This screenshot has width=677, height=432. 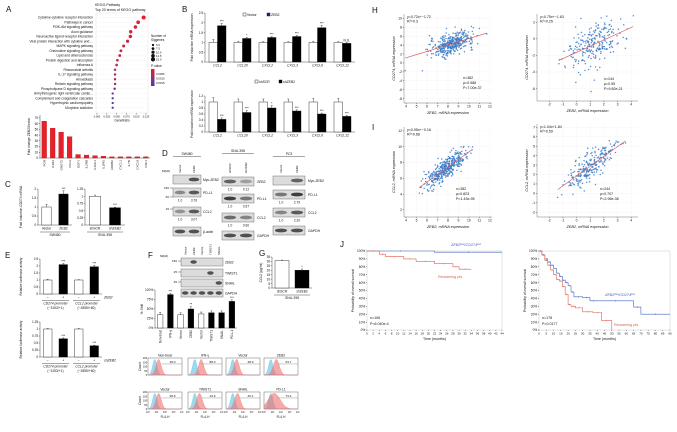 I want to click on legend-title: Number of, so click(x=158, y=36).